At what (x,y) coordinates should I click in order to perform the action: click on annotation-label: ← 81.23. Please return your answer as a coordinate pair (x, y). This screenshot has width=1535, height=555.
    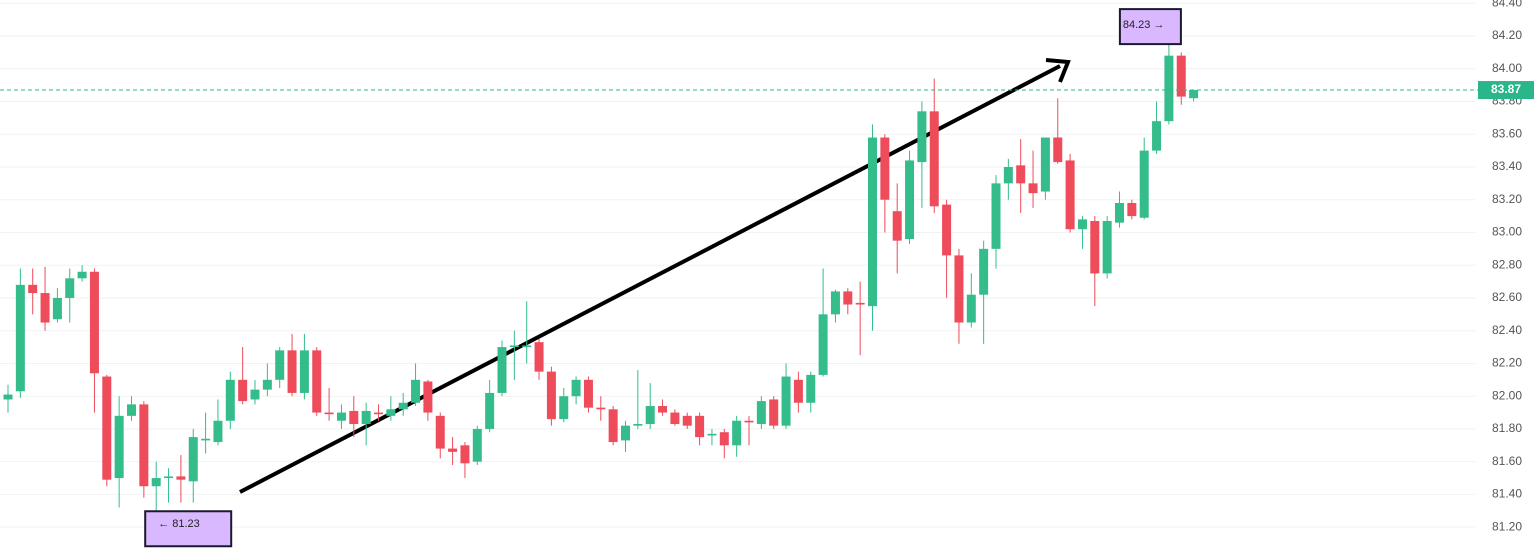
    Looking at the image, I should click on (179, 524).